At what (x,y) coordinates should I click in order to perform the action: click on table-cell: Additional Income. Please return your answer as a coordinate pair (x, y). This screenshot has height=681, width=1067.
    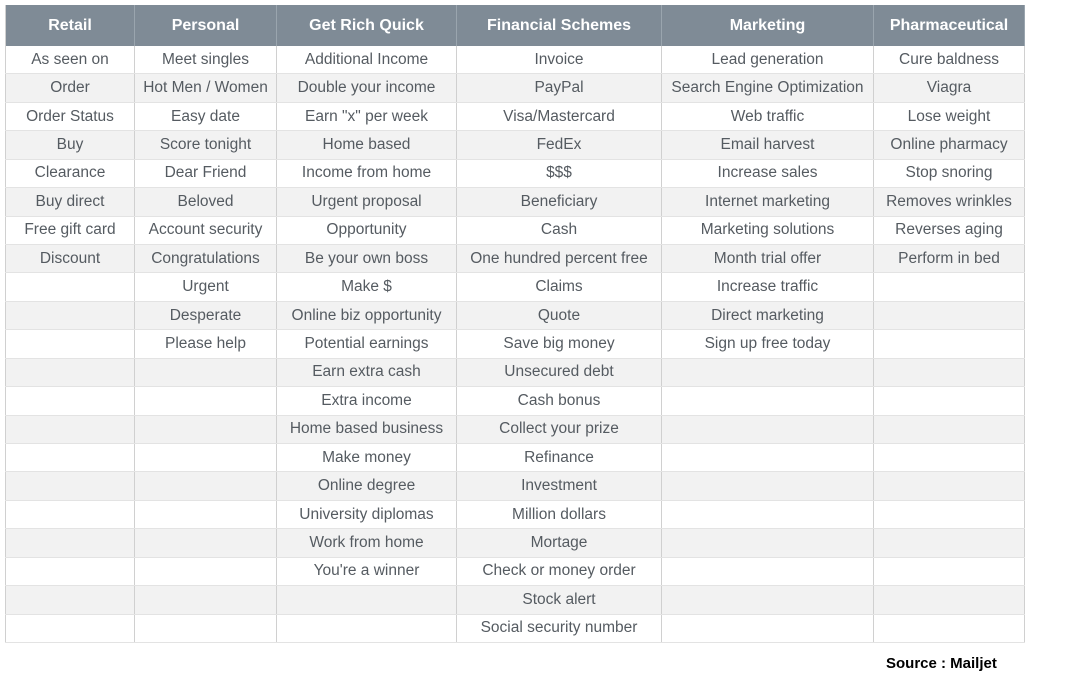
    Looking at the image, I should click on (367, 60).